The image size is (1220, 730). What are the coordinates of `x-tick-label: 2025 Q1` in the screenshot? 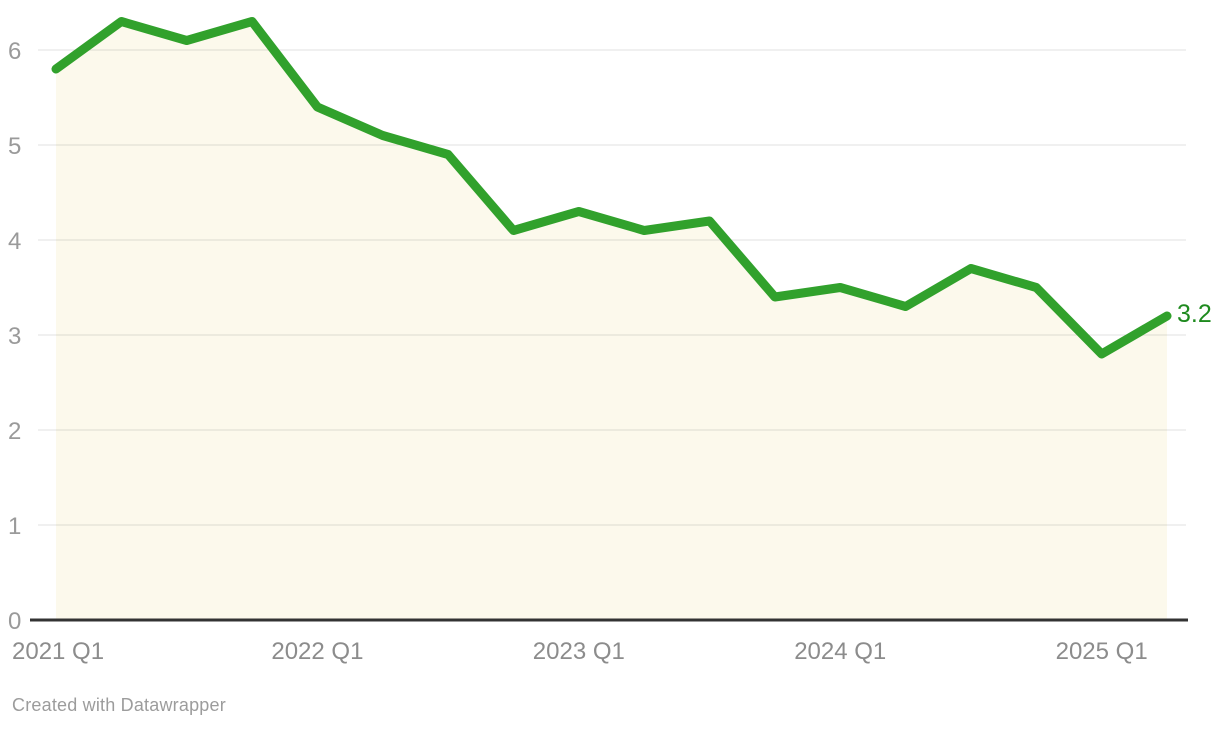 It's located at (1102, 651).